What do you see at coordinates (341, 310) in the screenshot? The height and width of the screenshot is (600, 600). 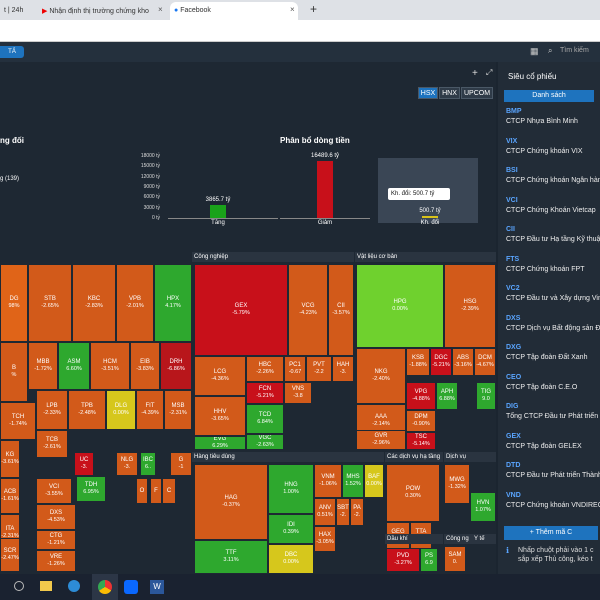 I see `treemap-tile: CII -3.57%` at bounding box center [341, 310].